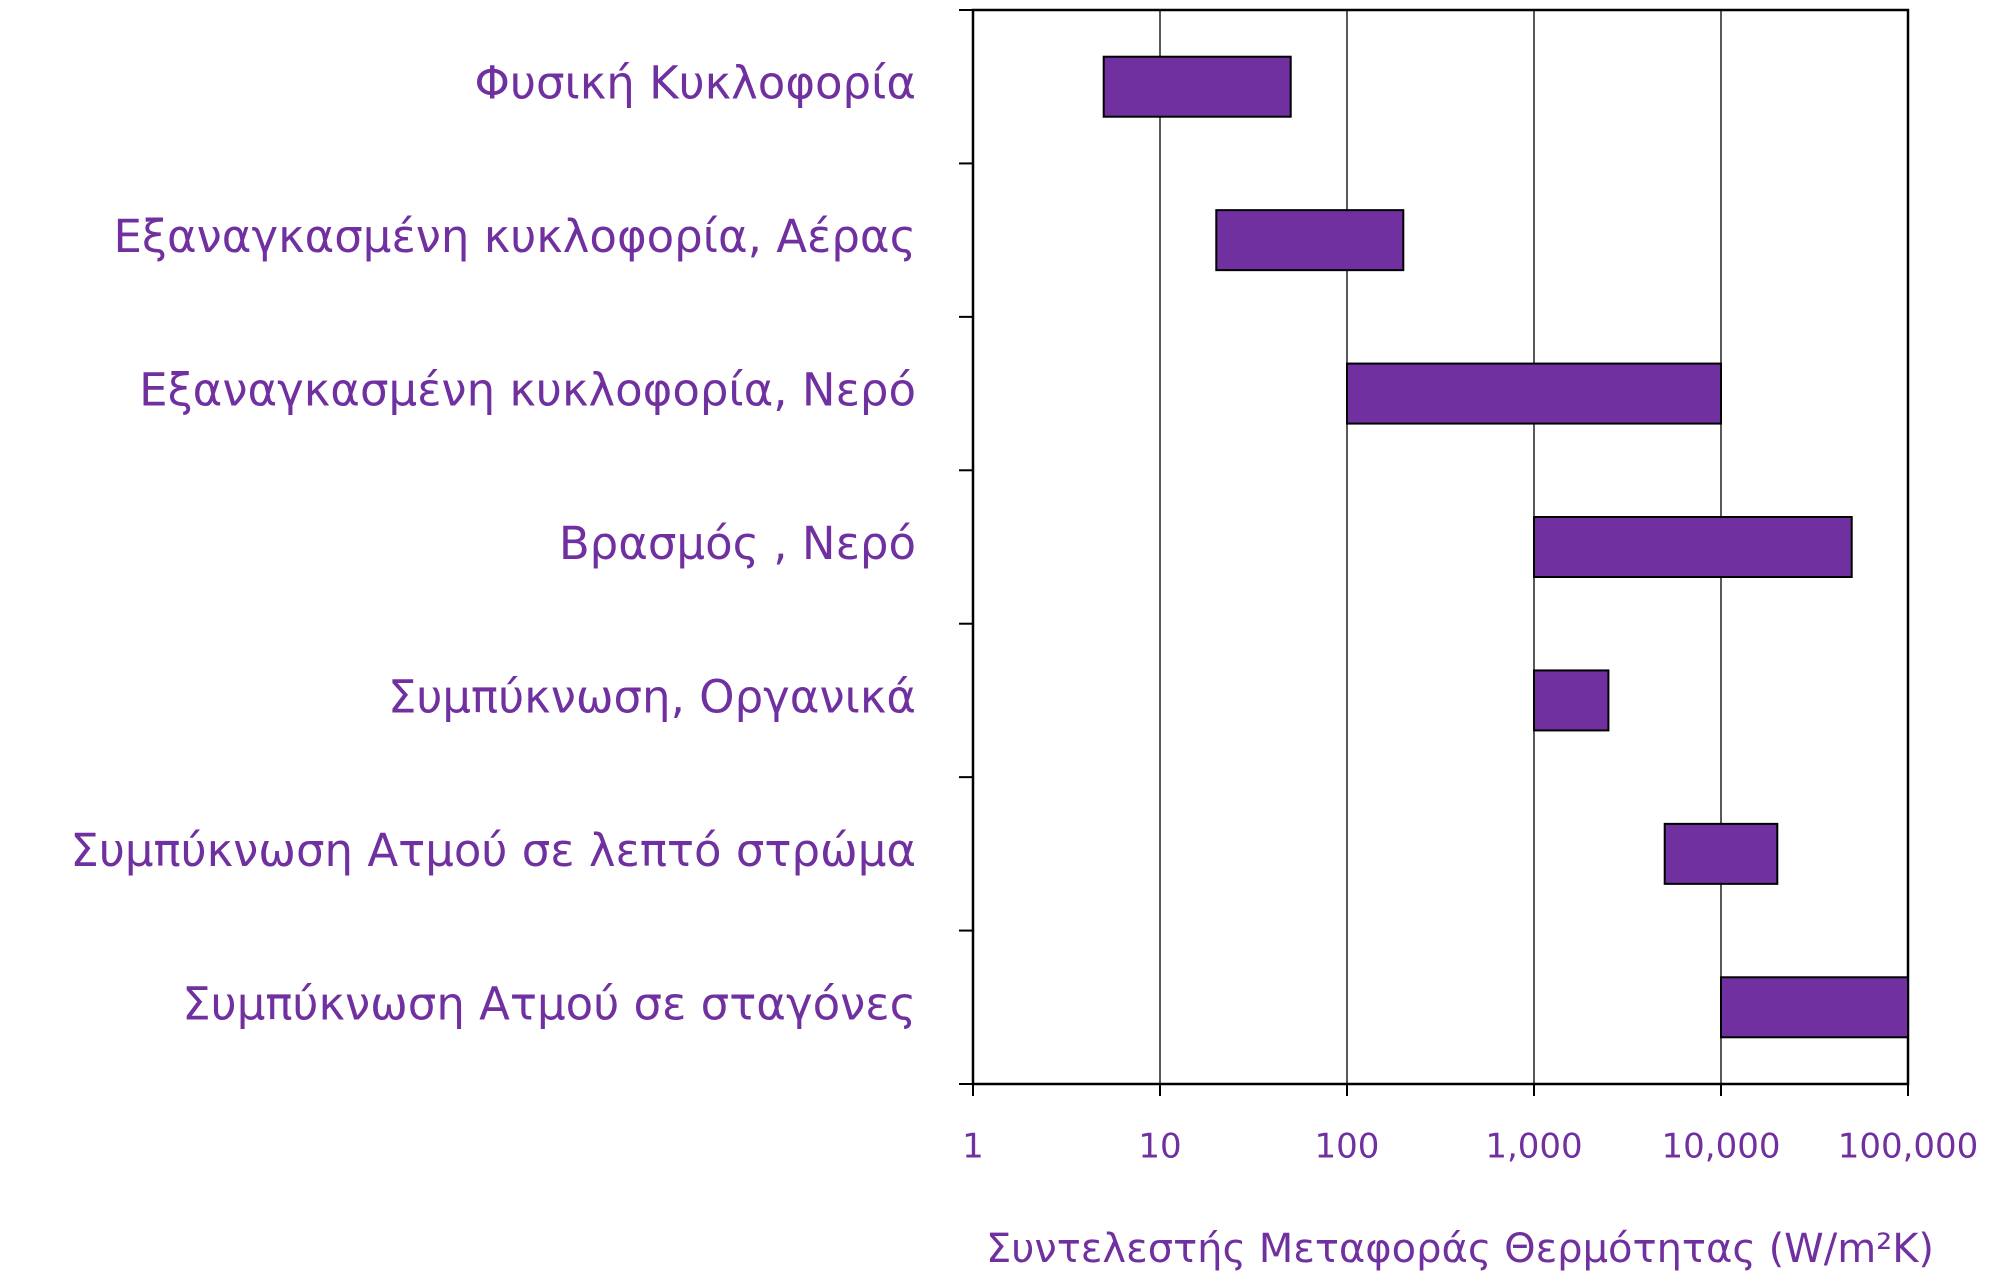  I want to click on x-tick-label: 100,000, so click(1908, 1147).